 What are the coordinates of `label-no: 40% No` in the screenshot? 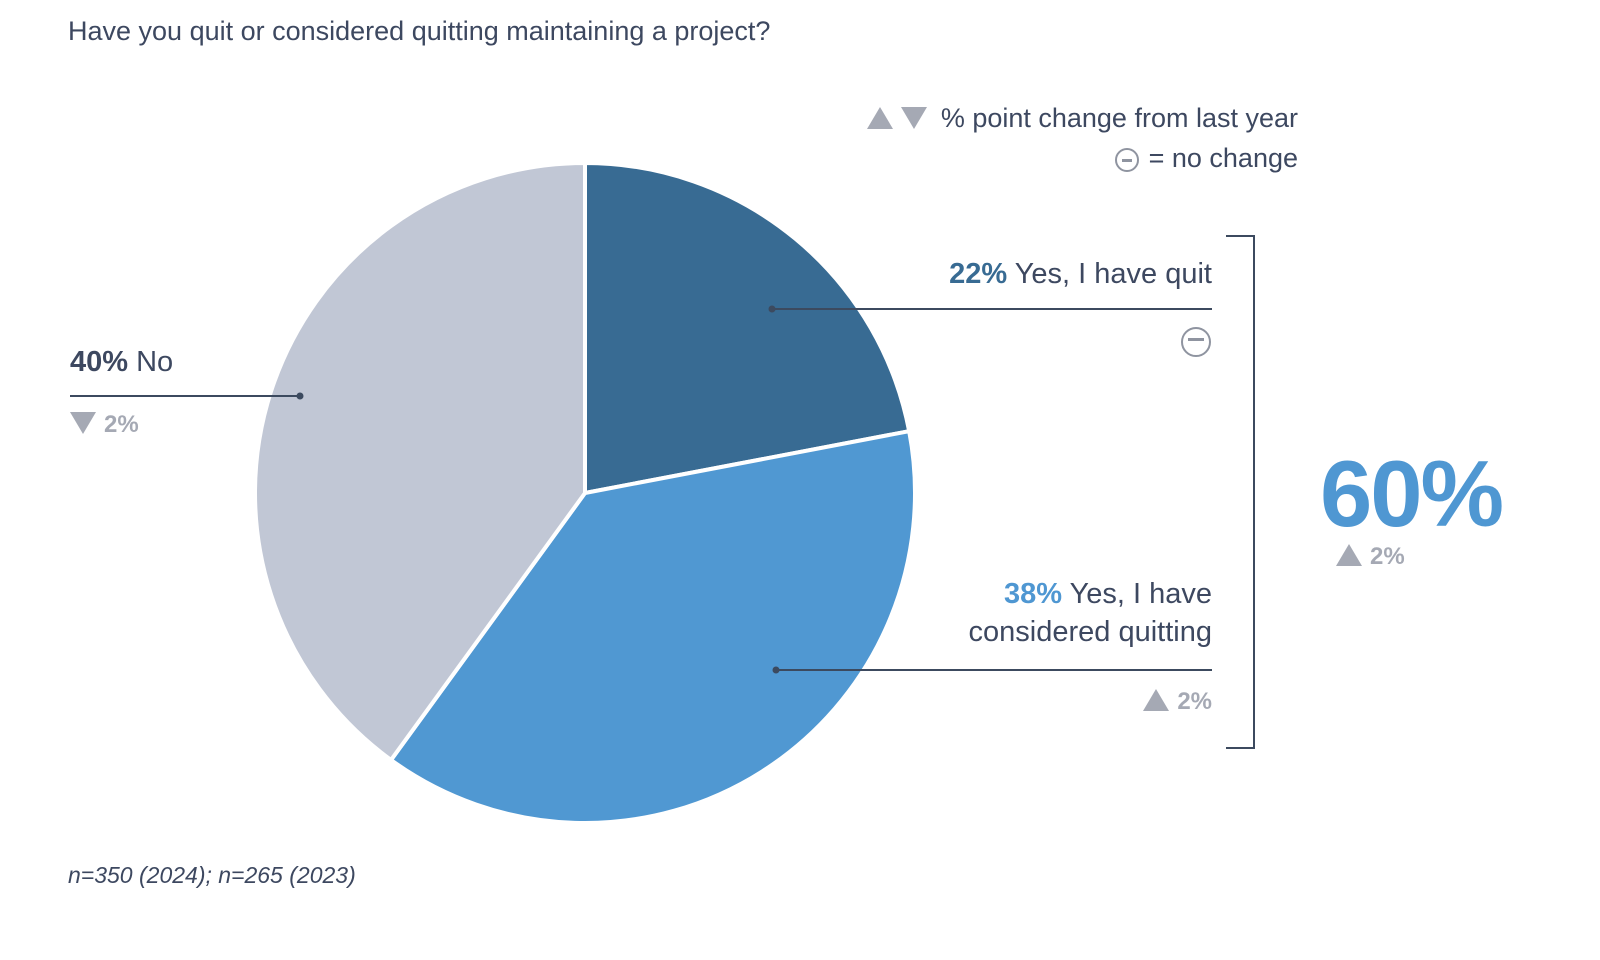 It's located at (121, 362).